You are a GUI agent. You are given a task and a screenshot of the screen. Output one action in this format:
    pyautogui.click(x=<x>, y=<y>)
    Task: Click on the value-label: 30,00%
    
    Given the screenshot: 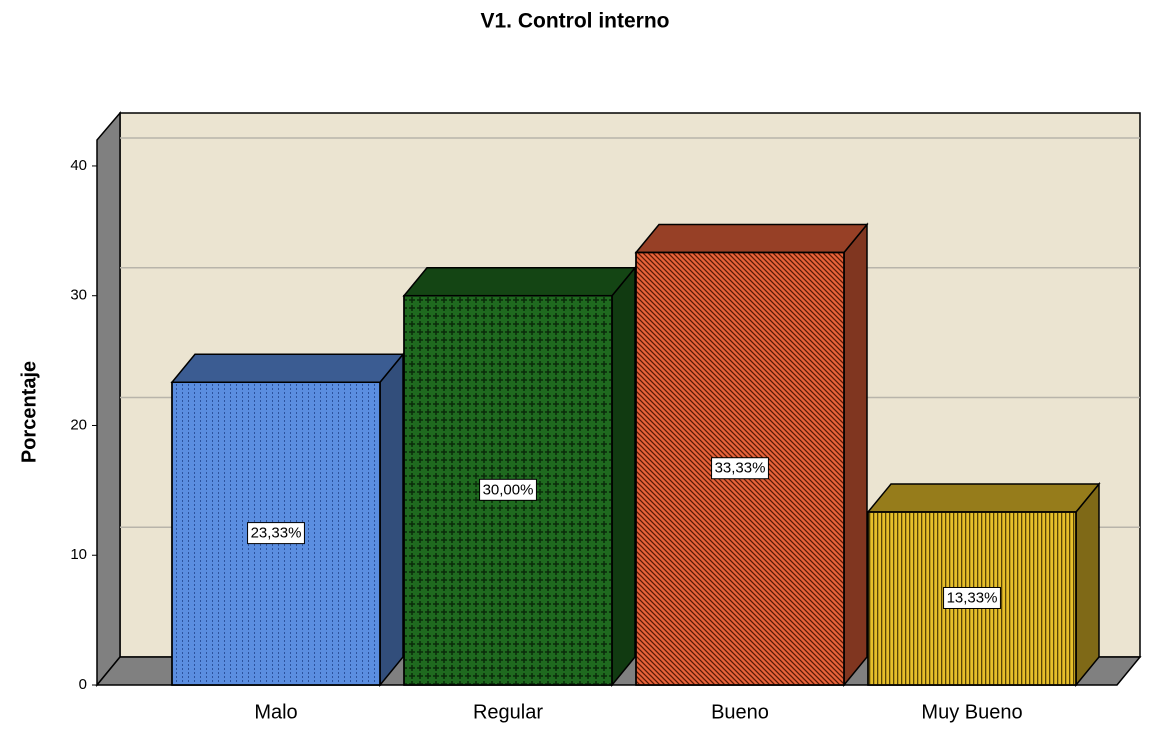 What is the action you would take?
    pyautogui.click(x=508, y=489)
    